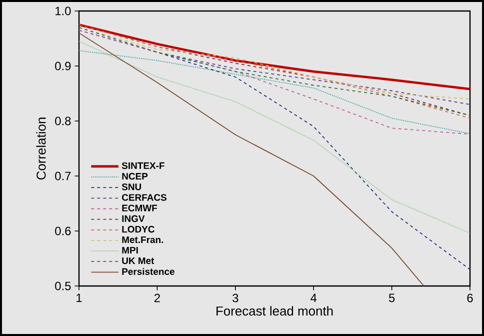 The width and height of the screenshot is (484, 336). I want to click on legend-label: Met.Fran., so click(143, 240).